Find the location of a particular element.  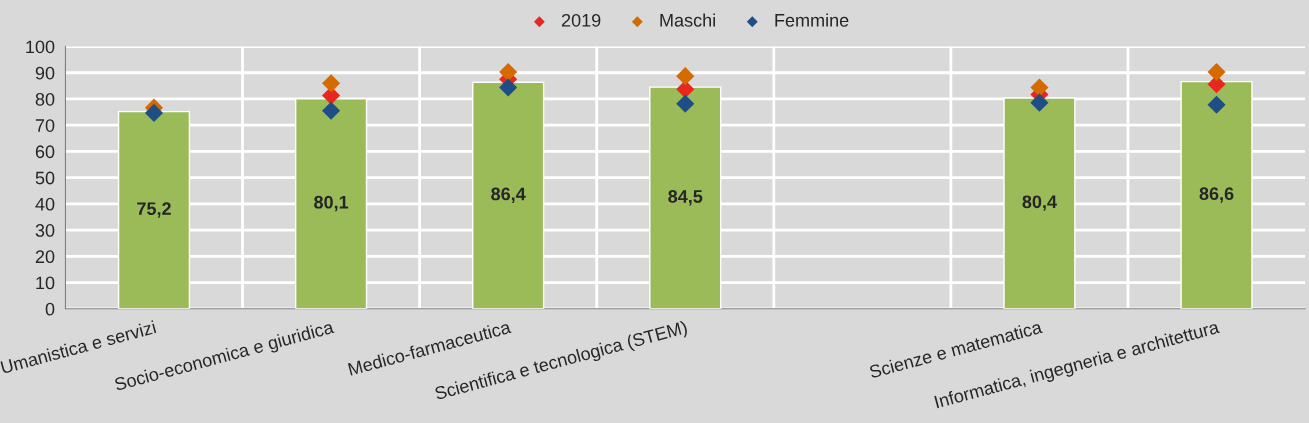

data-label: 86,4 is located at coordinates (508, 195).